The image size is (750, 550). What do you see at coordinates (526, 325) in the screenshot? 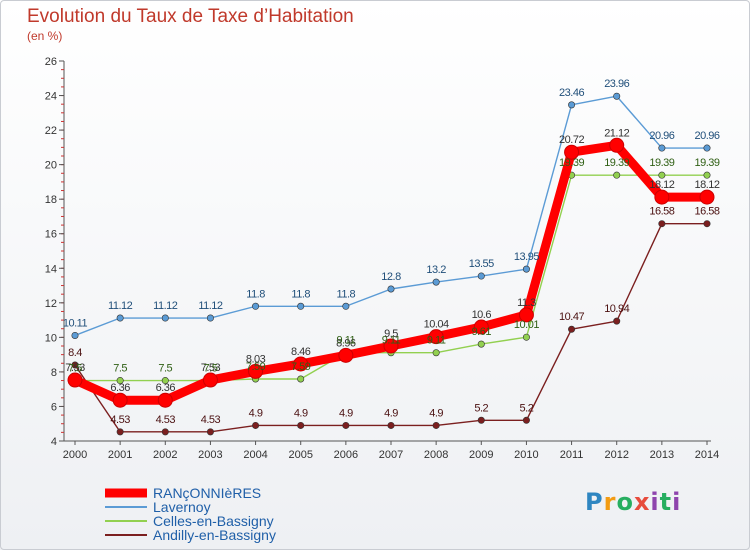
I see `data-label: 10.01` at bounding box center [526, 325].